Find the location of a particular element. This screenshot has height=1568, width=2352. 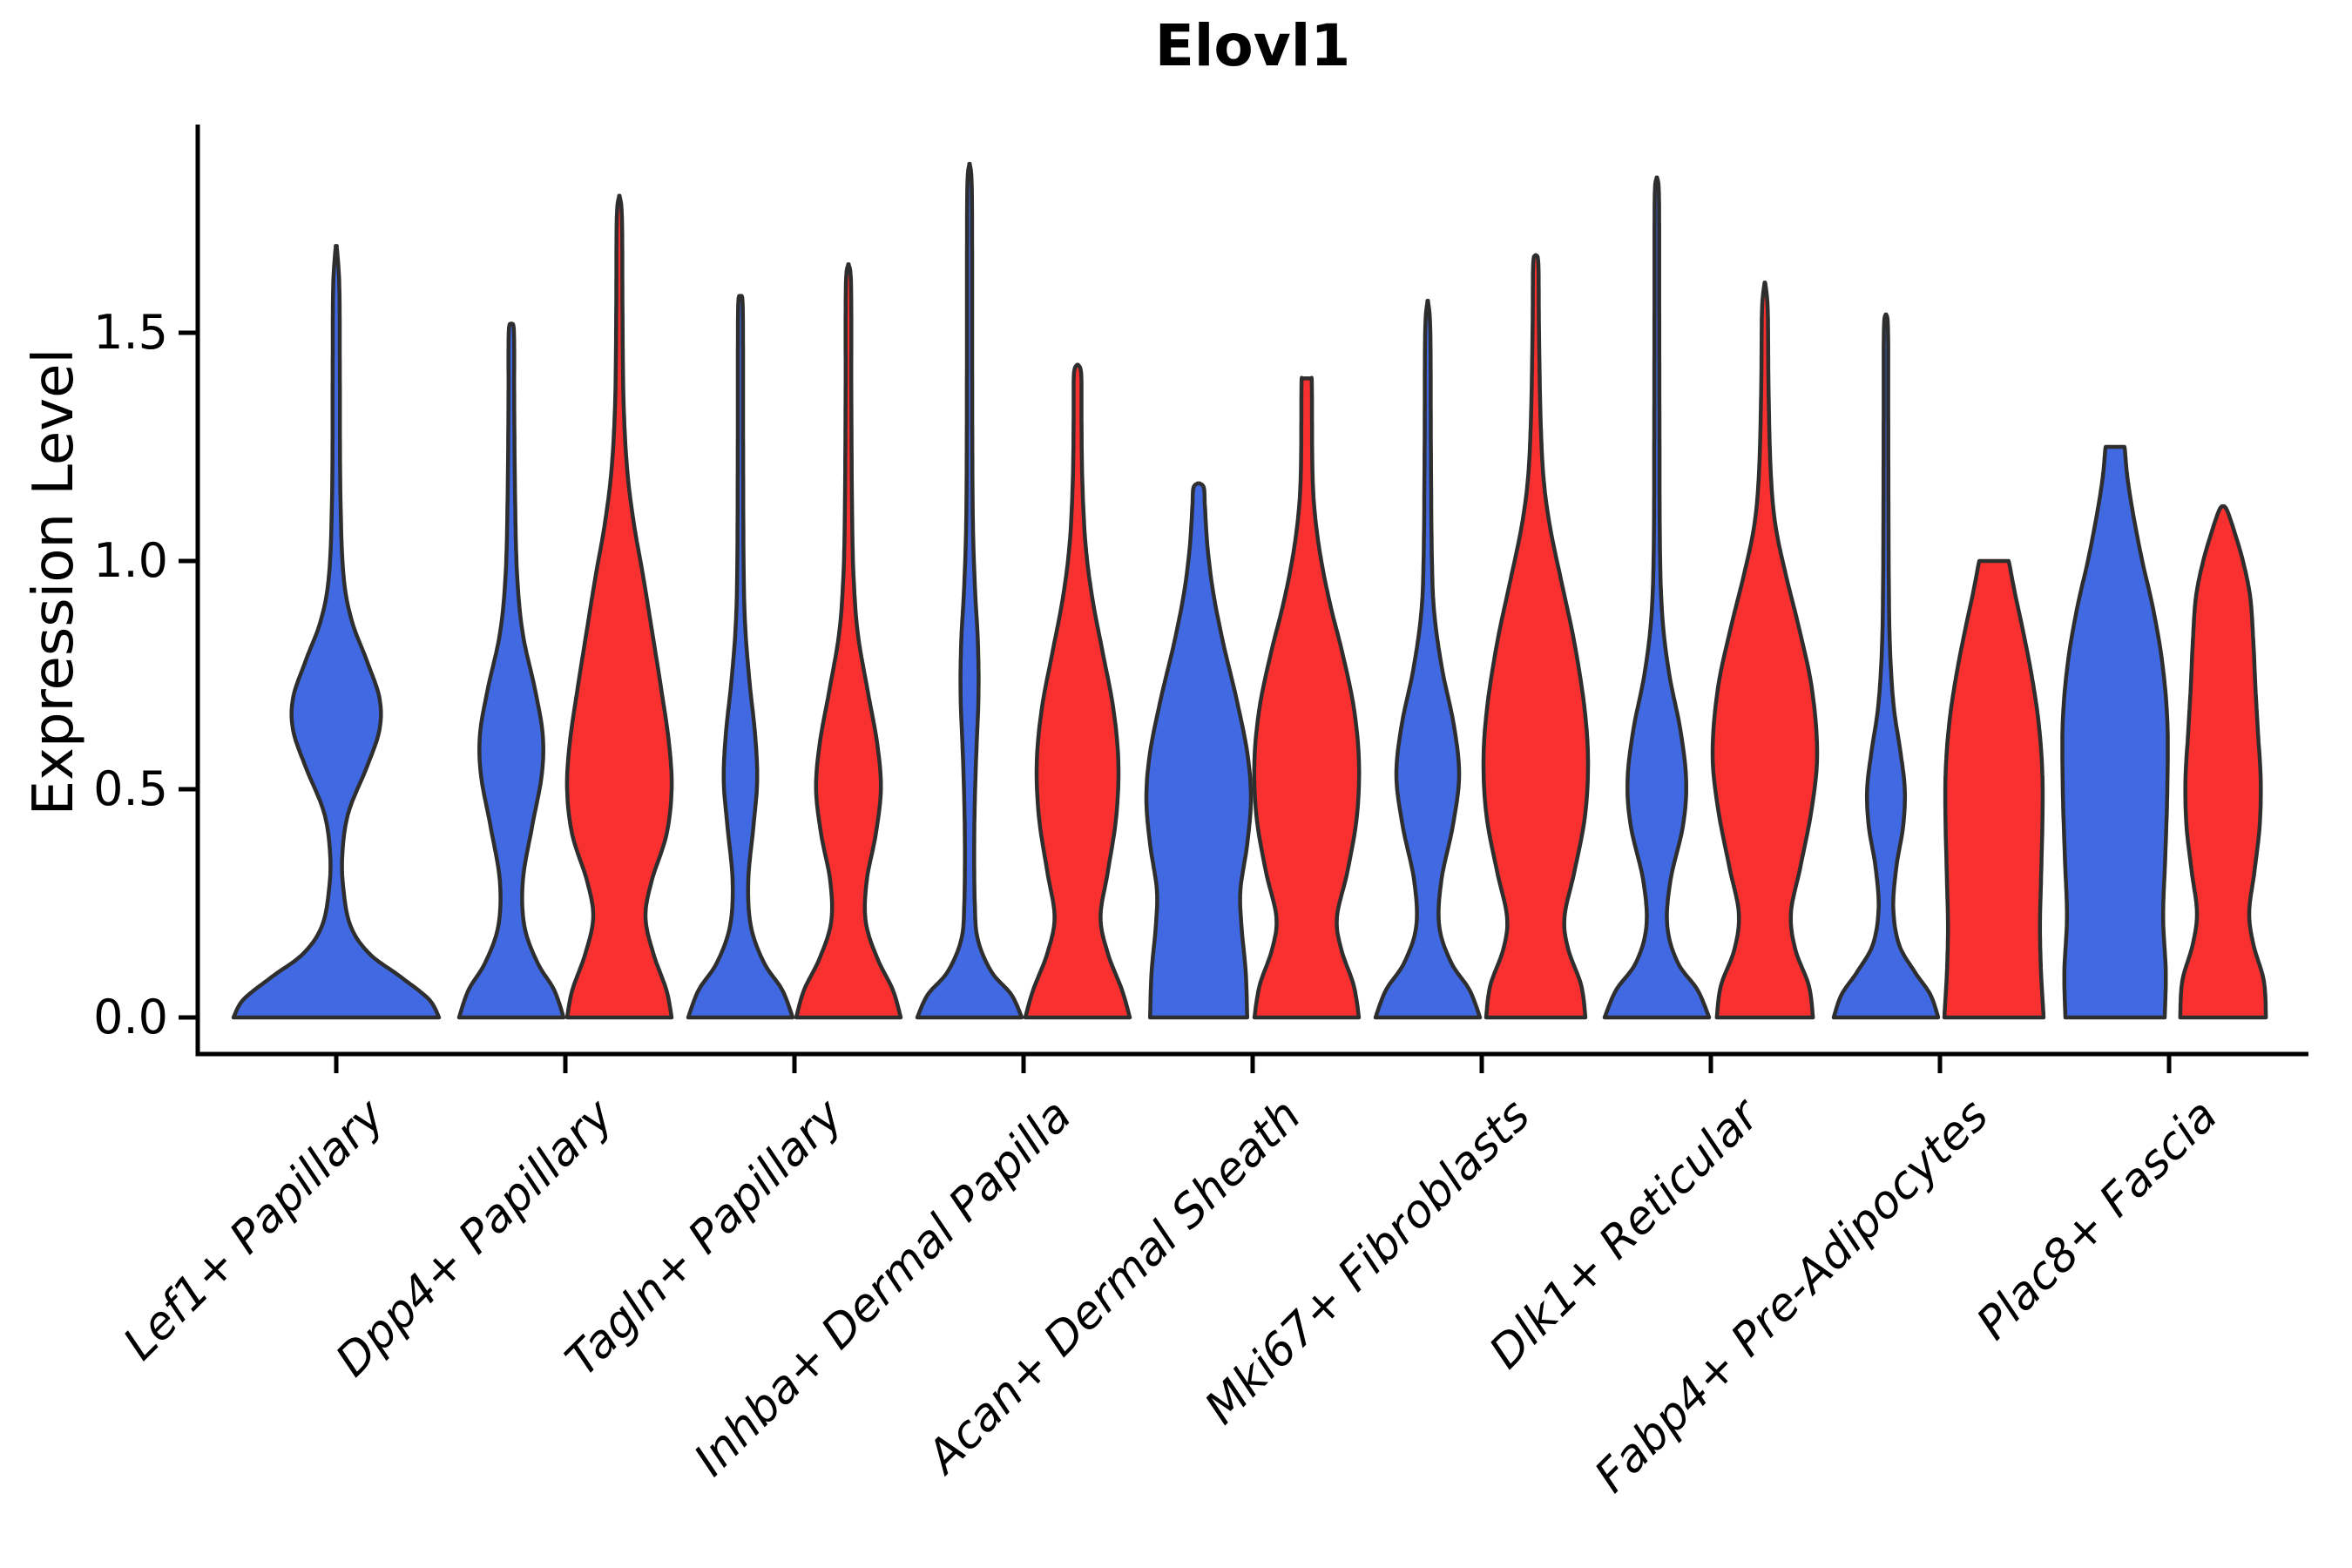

violin-mki67-fibroblasts-blue is located at coordinates (1428, 659).